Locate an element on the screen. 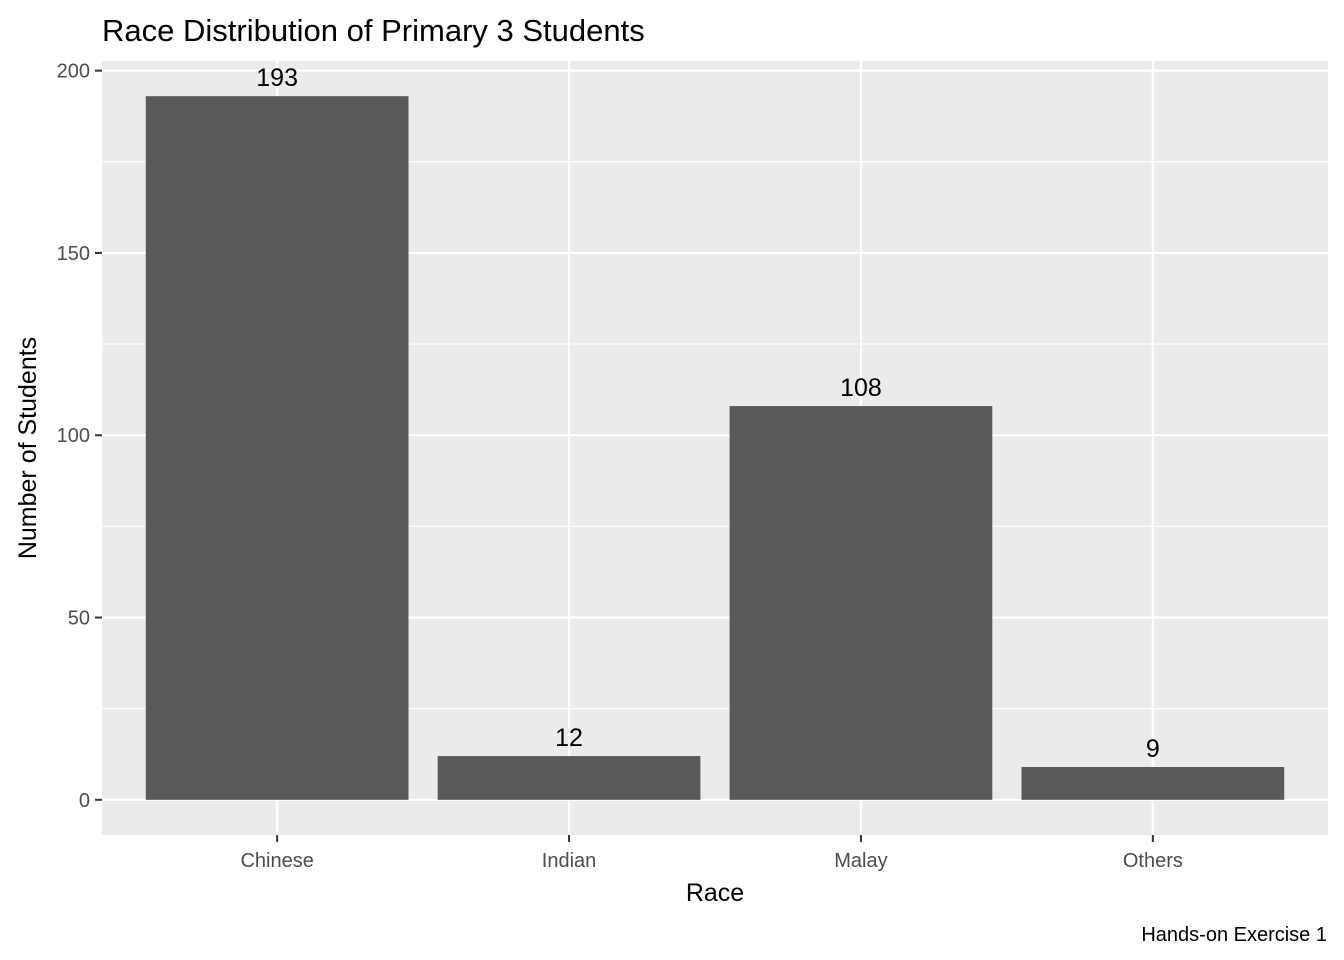  y-tick-label: 150 is located at coordinates (73, 254).